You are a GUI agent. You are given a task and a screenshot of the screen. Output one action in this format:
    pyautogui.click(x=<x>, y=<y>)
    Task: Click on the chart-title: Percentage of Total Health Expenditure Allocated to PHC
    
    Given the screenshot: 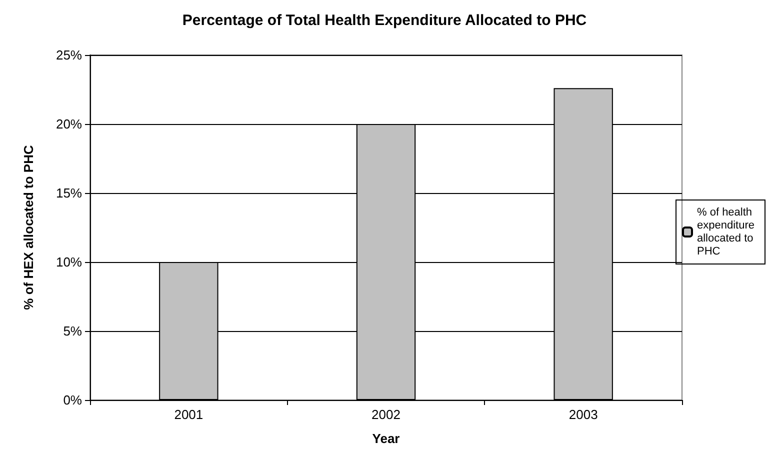 What is the action you would take?
    pyautogui.click(x=384, y=20)
    